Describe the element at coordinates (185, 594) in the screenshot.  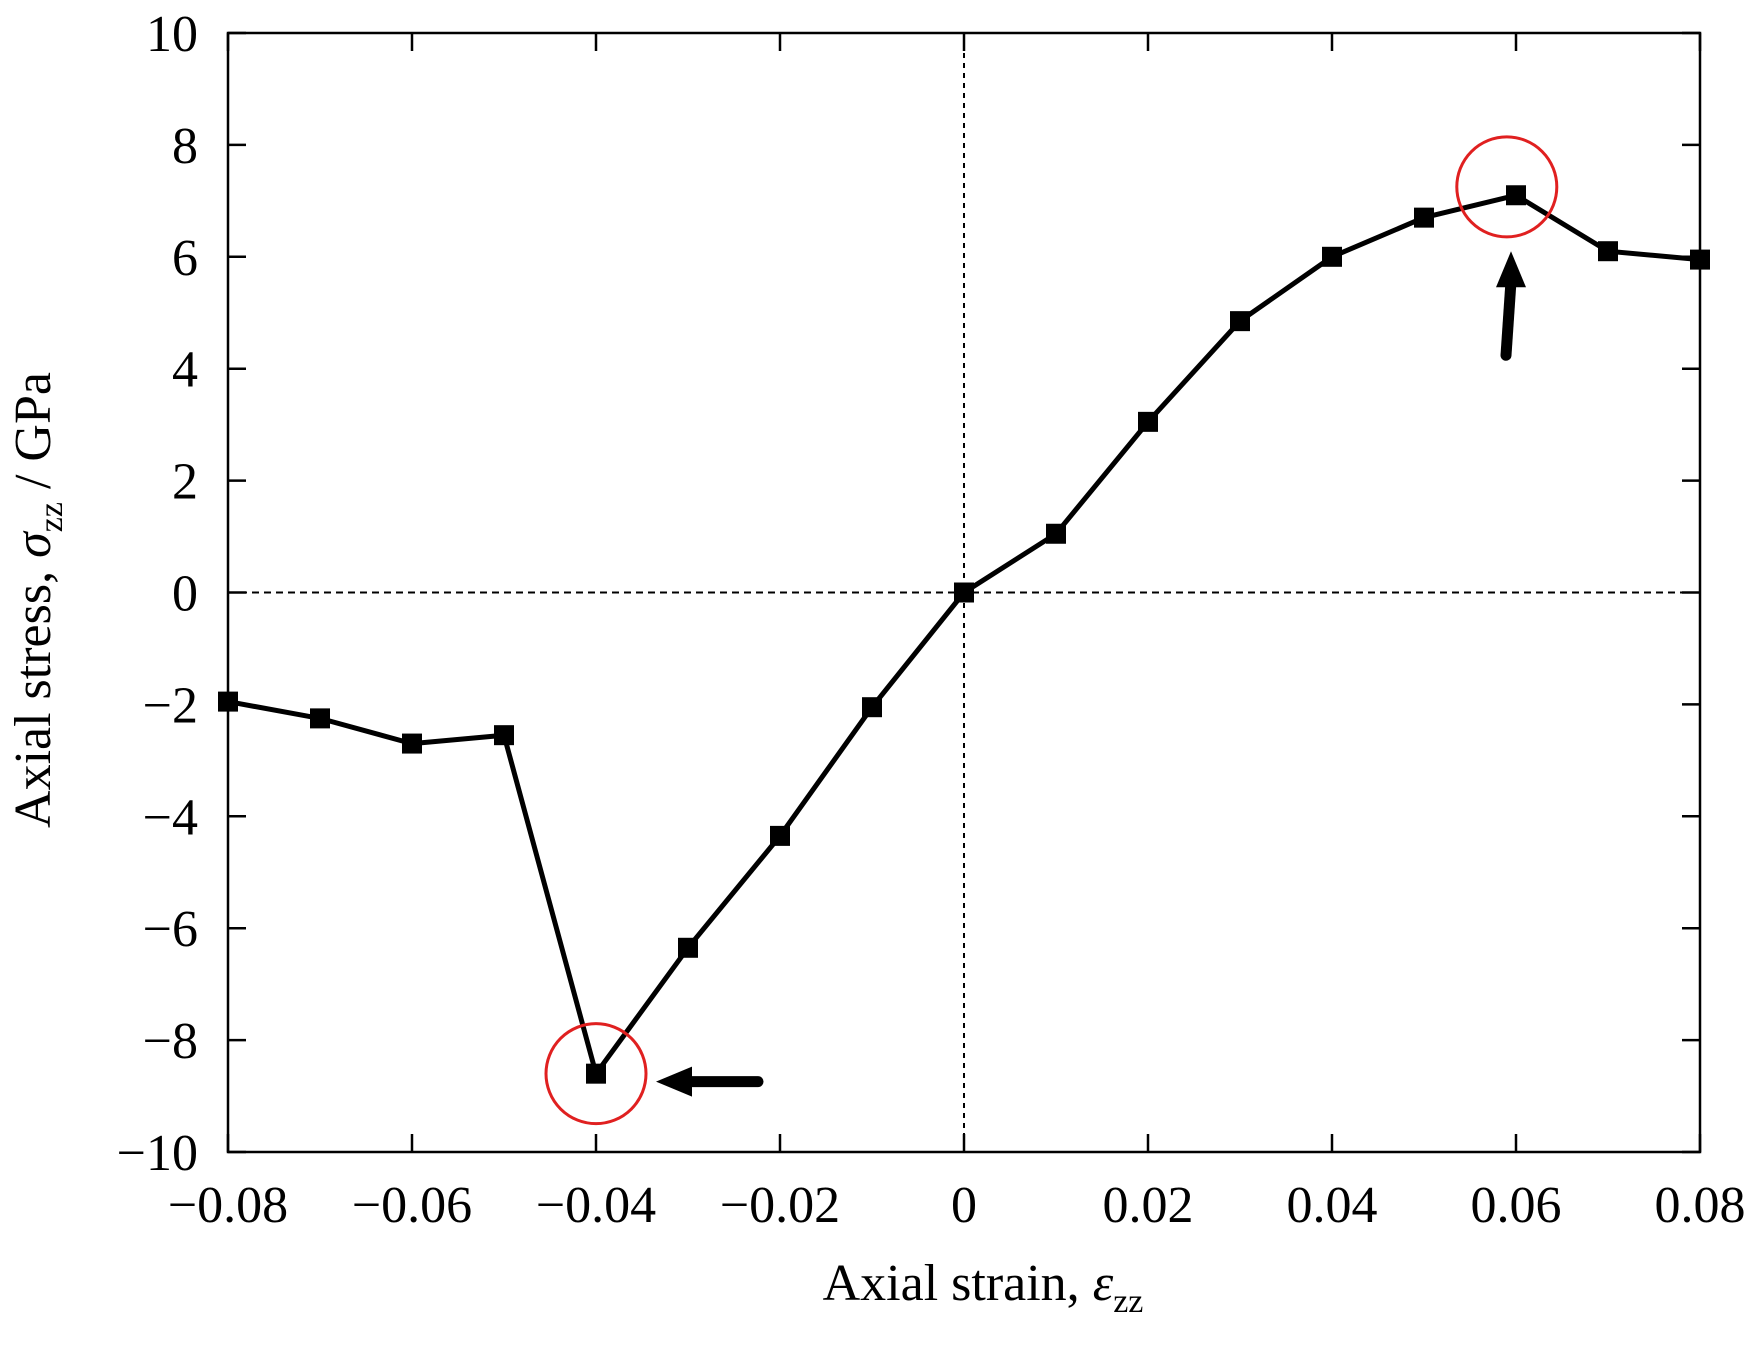
I see `y-tick-label: 0` at that location.